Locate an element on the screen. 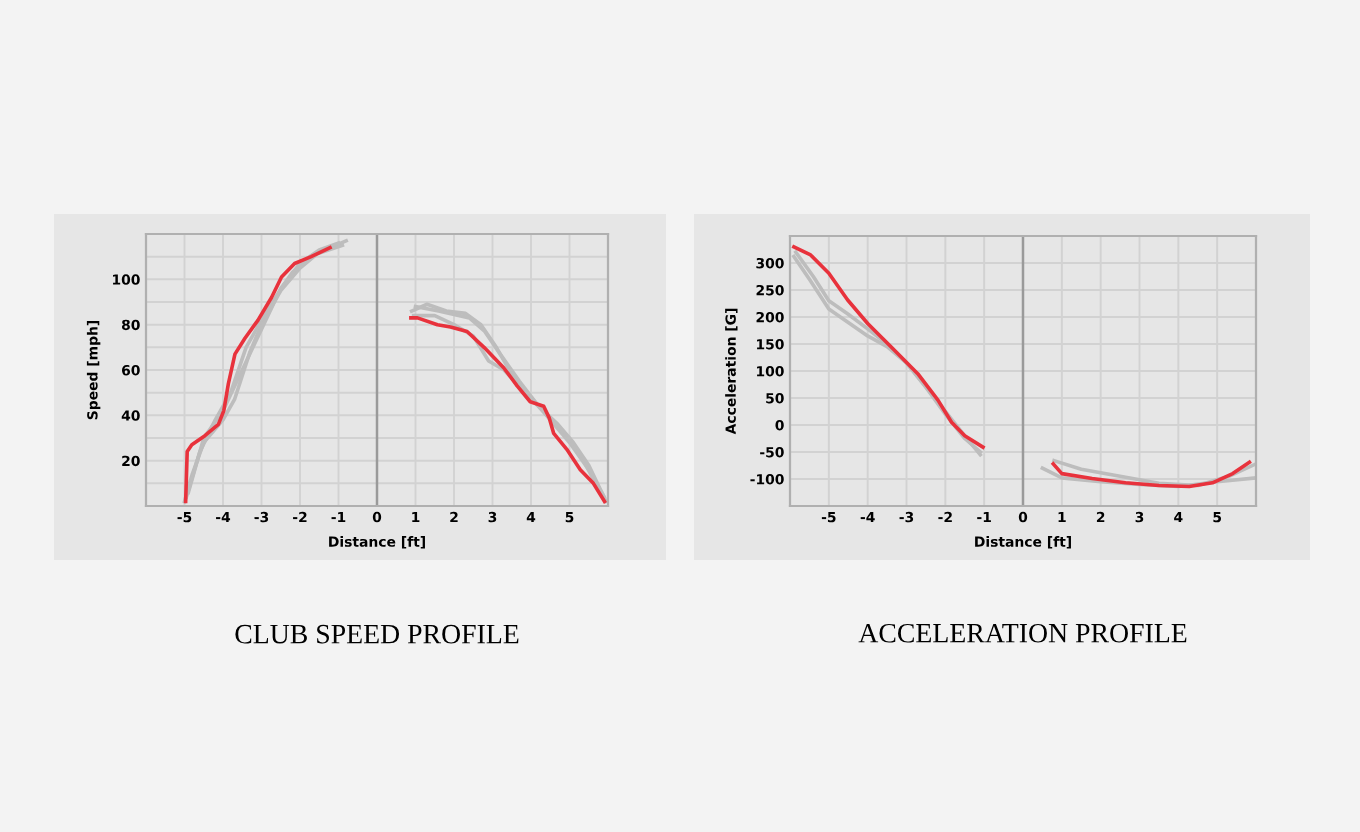  text: CLUB SPEED PROFILE is located at coordinates (377, 634).